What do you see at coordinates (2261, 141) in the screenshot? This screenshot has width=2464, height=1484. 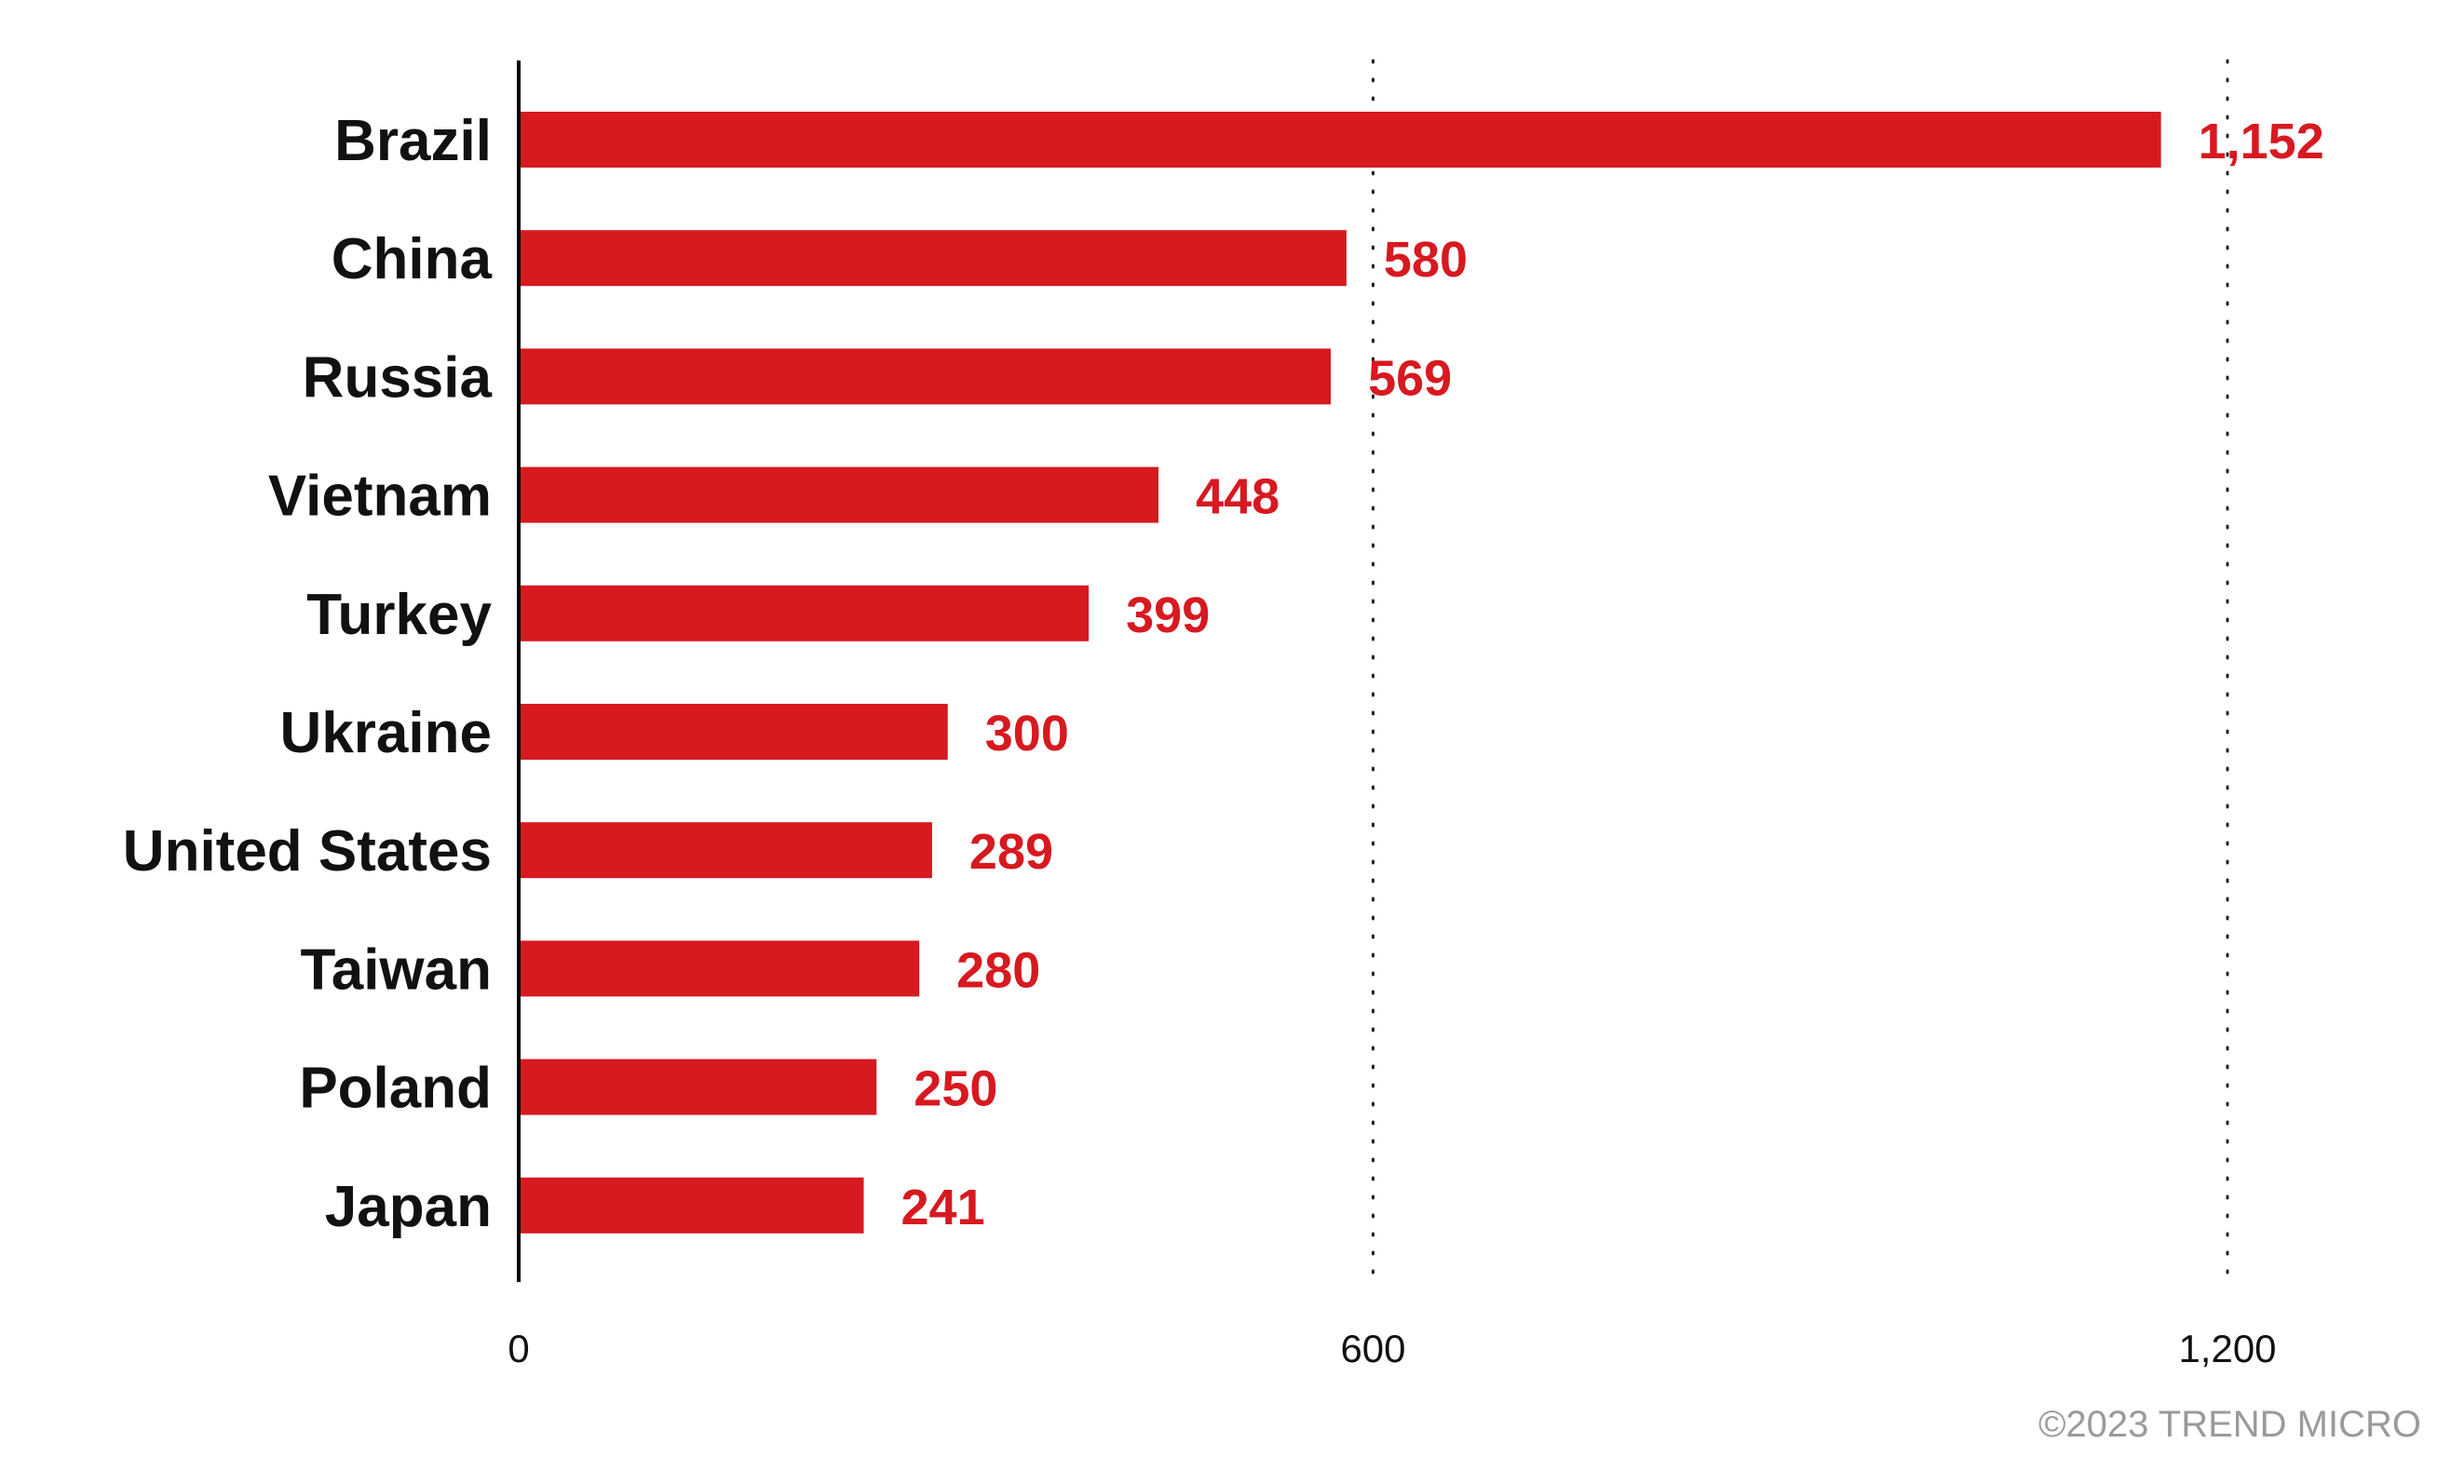 I see `value-label-0: 1,152` at bounding box center [2261, 141].